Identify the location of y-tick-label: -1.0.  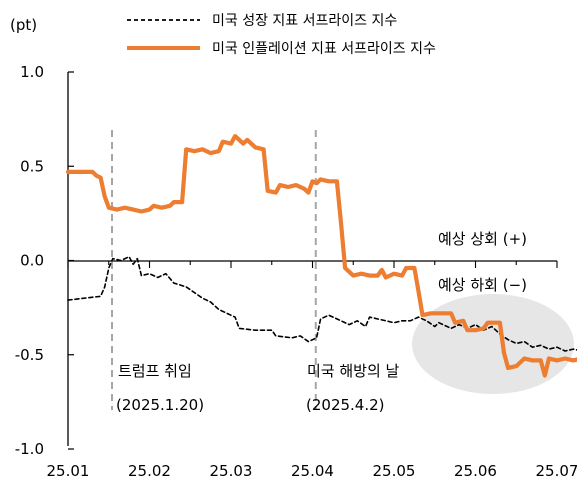
(29, 449).